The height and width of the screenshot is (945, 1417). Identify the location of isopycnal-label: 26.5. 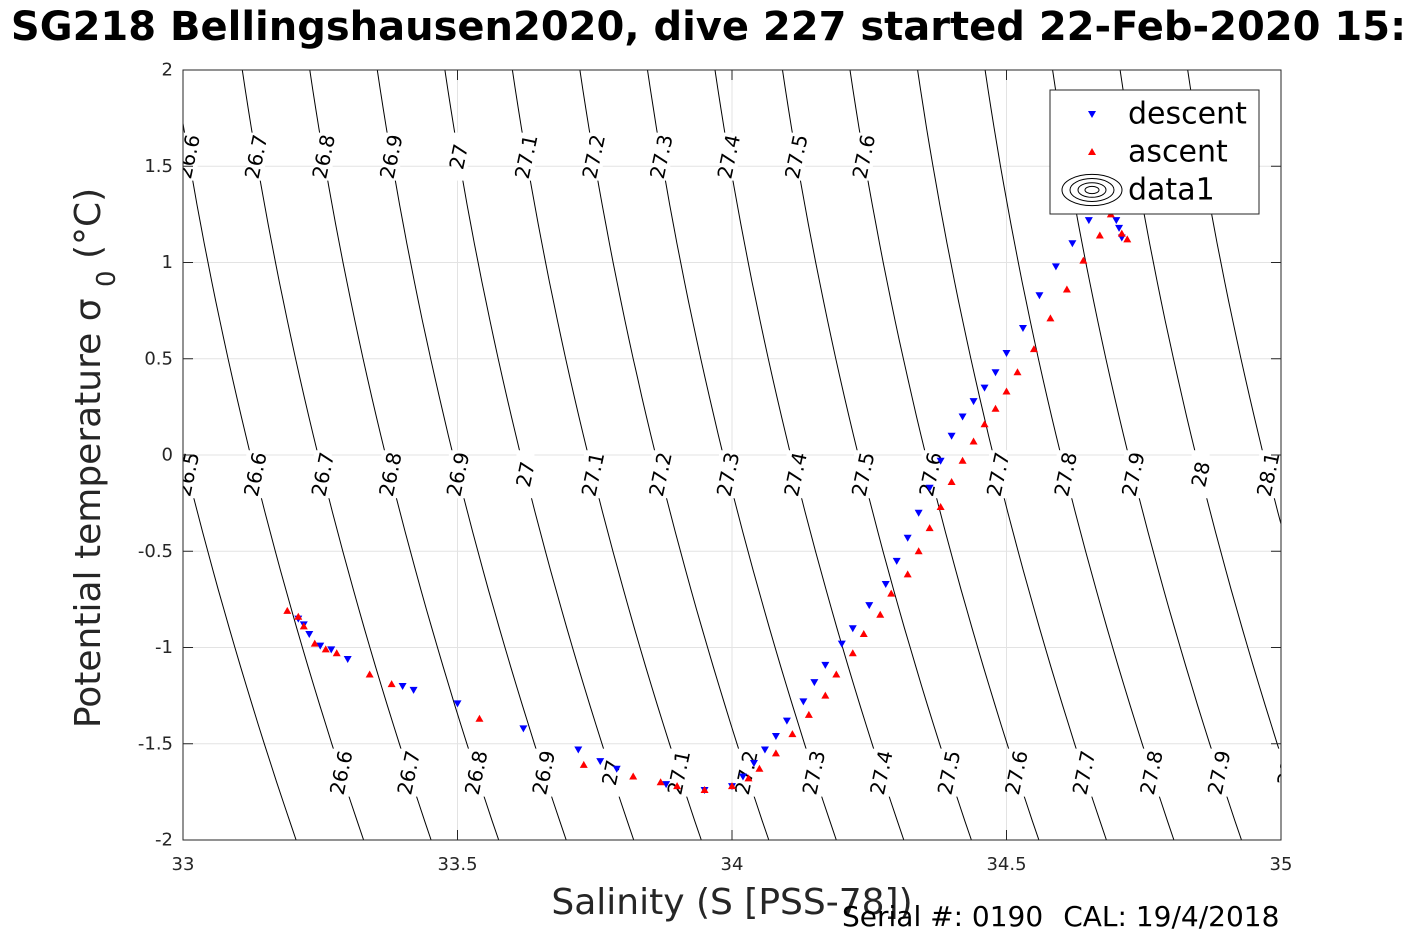
(121, 156).